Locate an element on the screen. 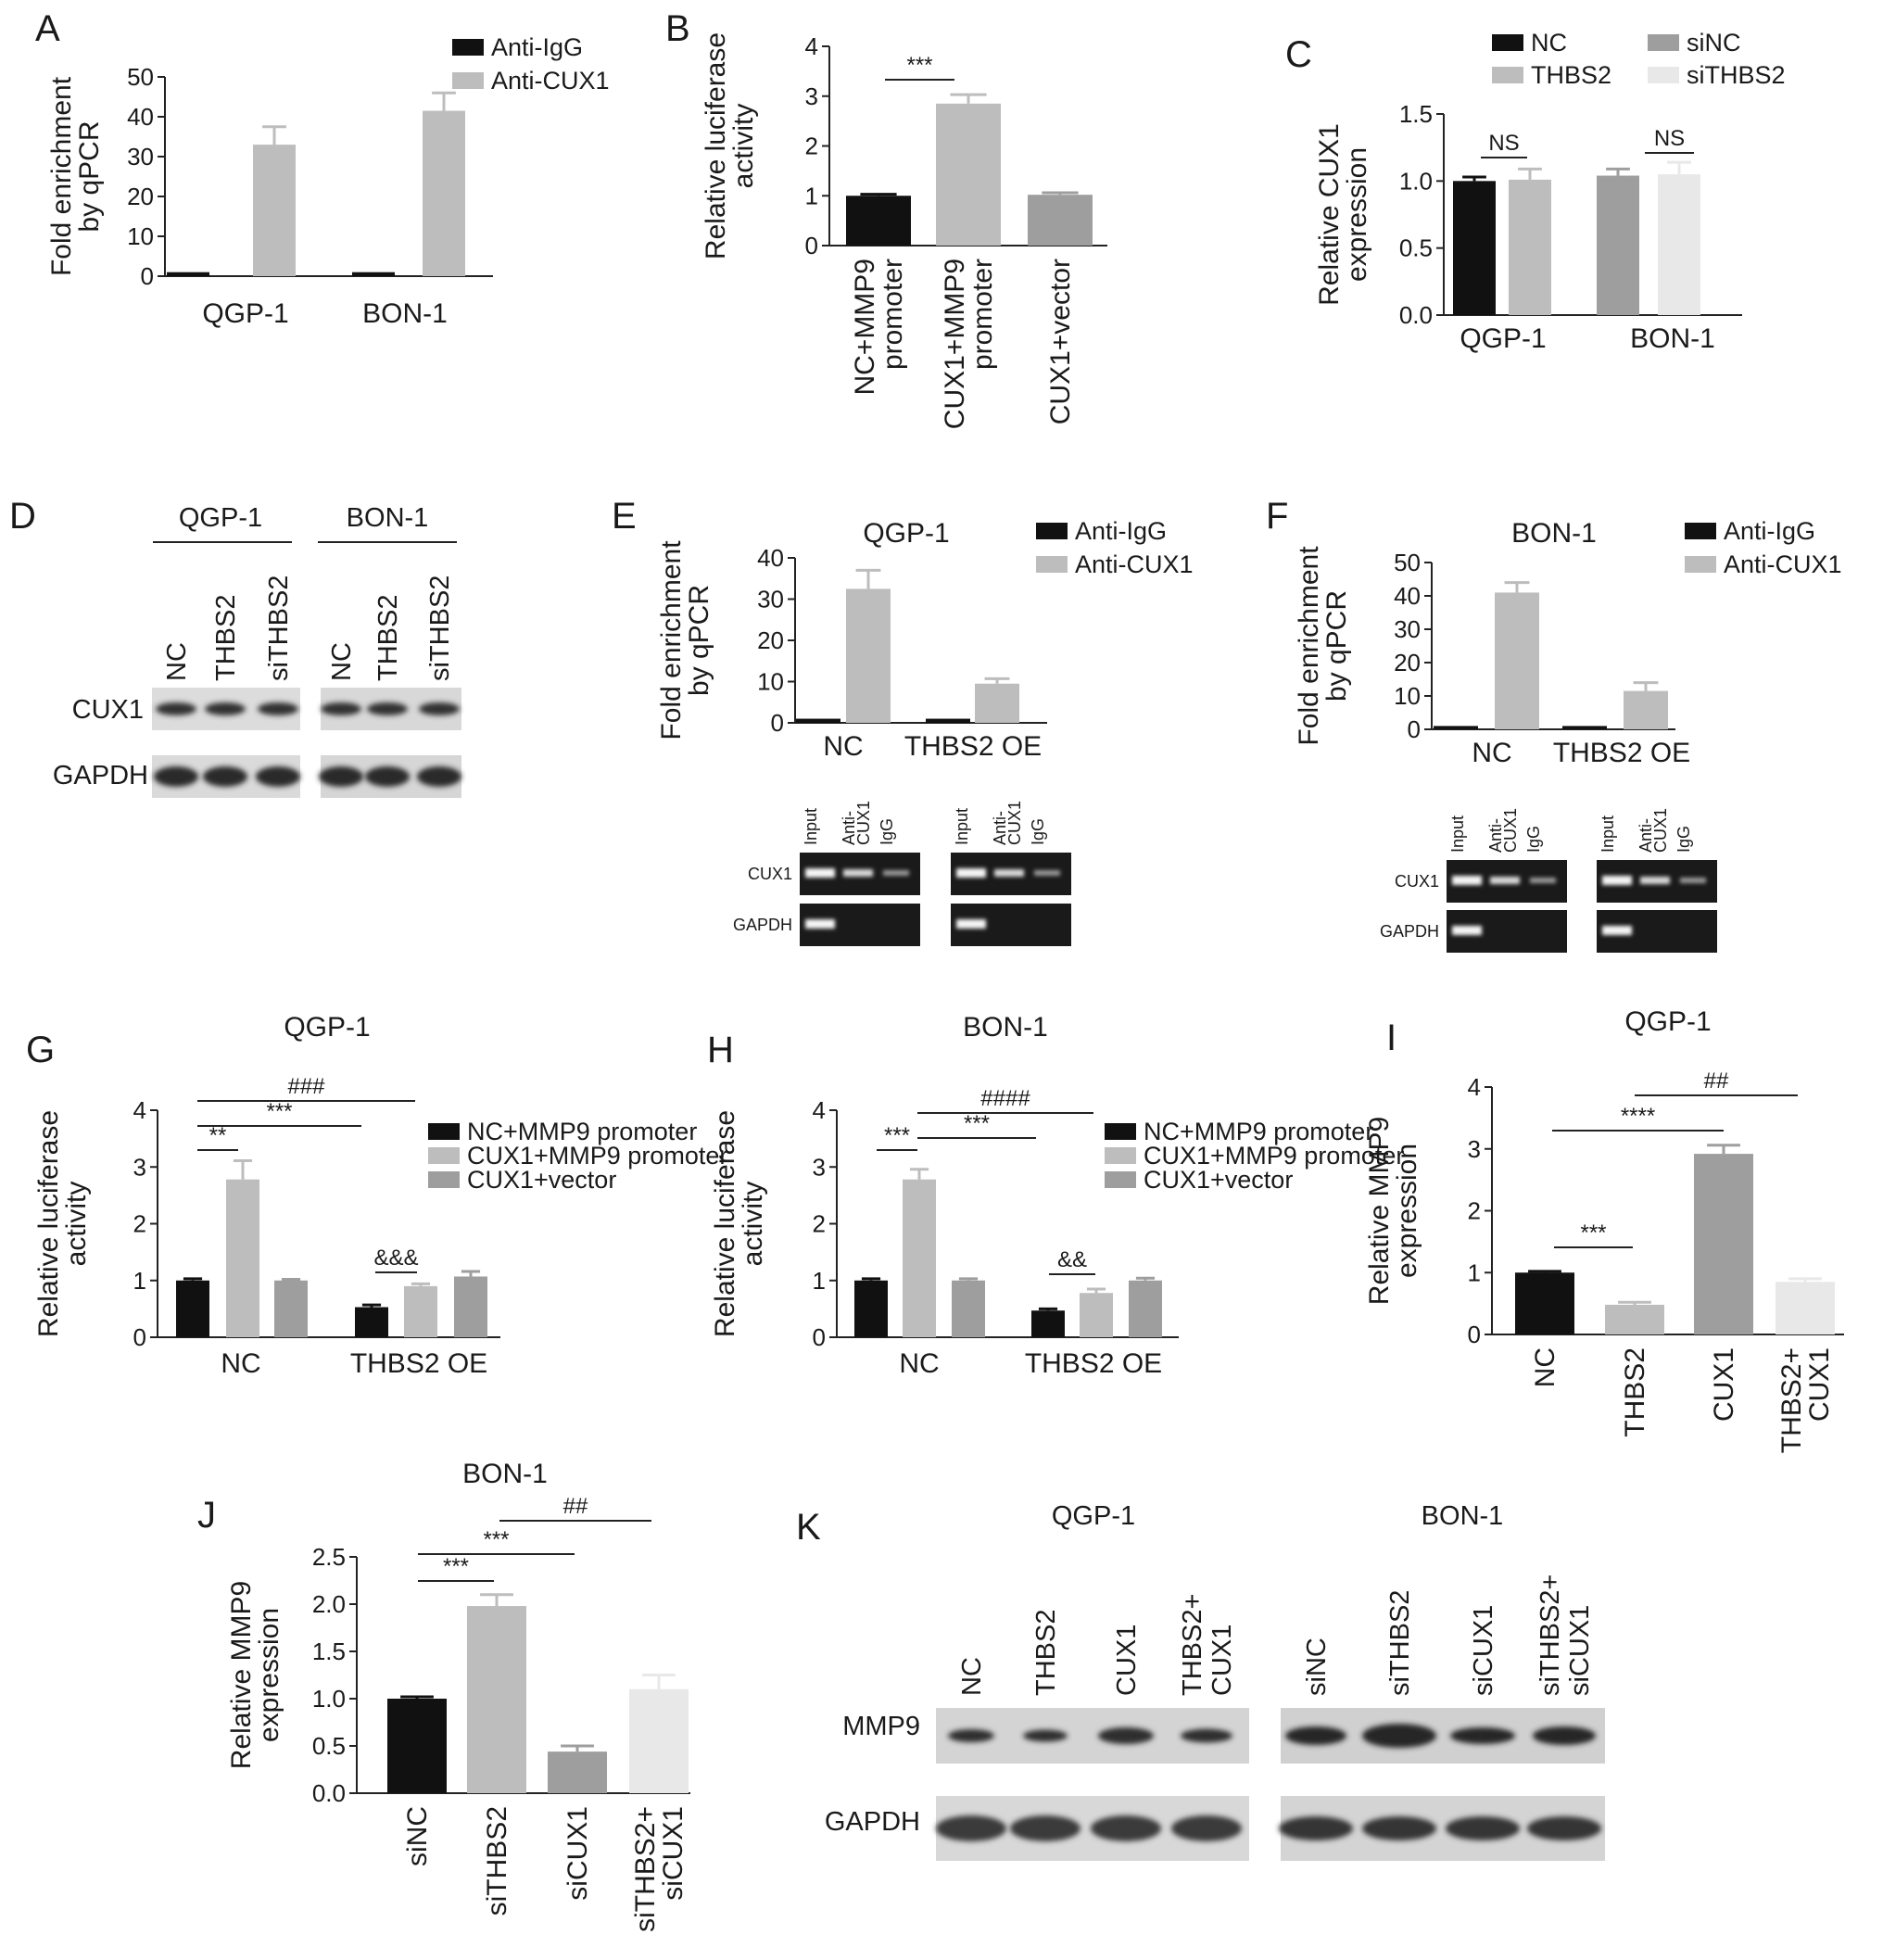 This screenshot has height=1960, width=1883. panel-letter-H: H is located at coordinates (720, 1050).